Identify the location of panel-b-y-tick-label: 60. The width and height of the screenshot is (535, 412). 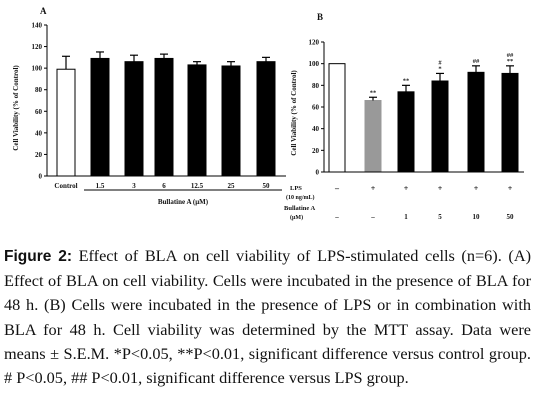
(316, 108).